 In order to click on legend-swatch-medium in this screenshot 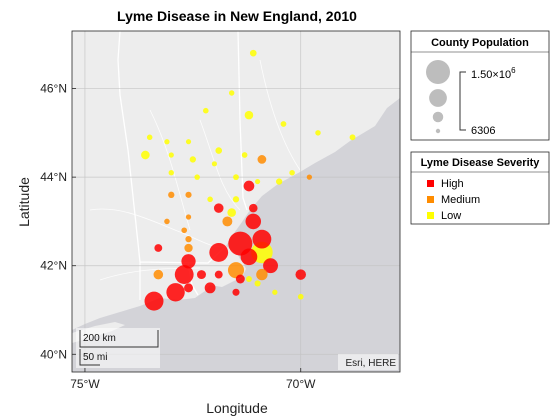, I will do `click(430, 199)`.